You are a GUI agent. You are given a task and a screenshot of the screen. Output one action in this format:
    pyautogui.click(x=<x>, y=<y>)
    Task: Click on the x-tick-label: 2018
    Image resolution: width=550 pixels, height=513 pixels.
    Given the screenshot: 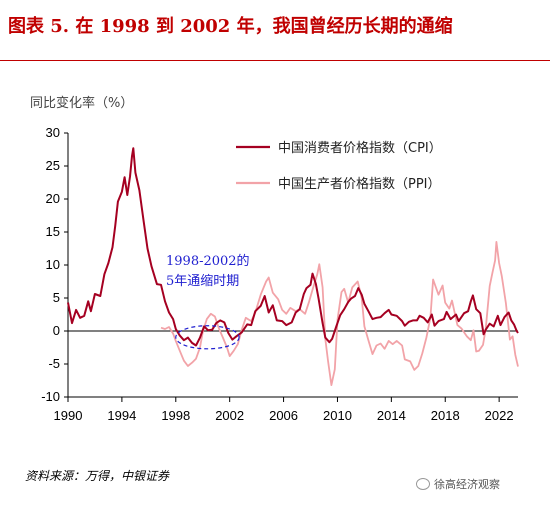 What is the action you would take?
    pyautogui.click(x=445, y=415)
    